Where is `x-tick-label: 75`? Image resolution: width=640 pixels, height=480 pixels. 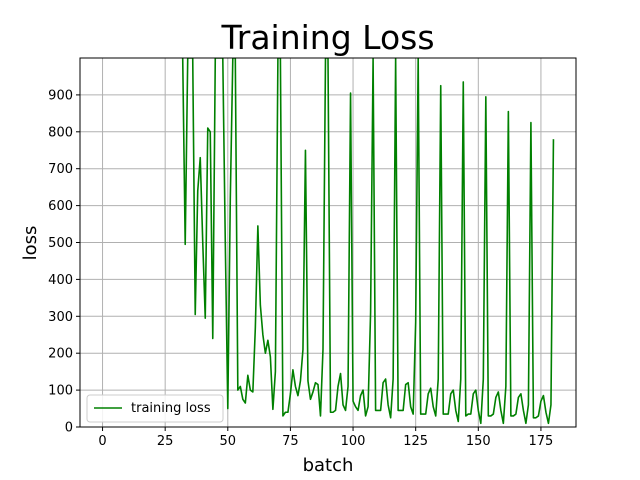 x-tick-label: 75 is located at coordinates (290, 441).